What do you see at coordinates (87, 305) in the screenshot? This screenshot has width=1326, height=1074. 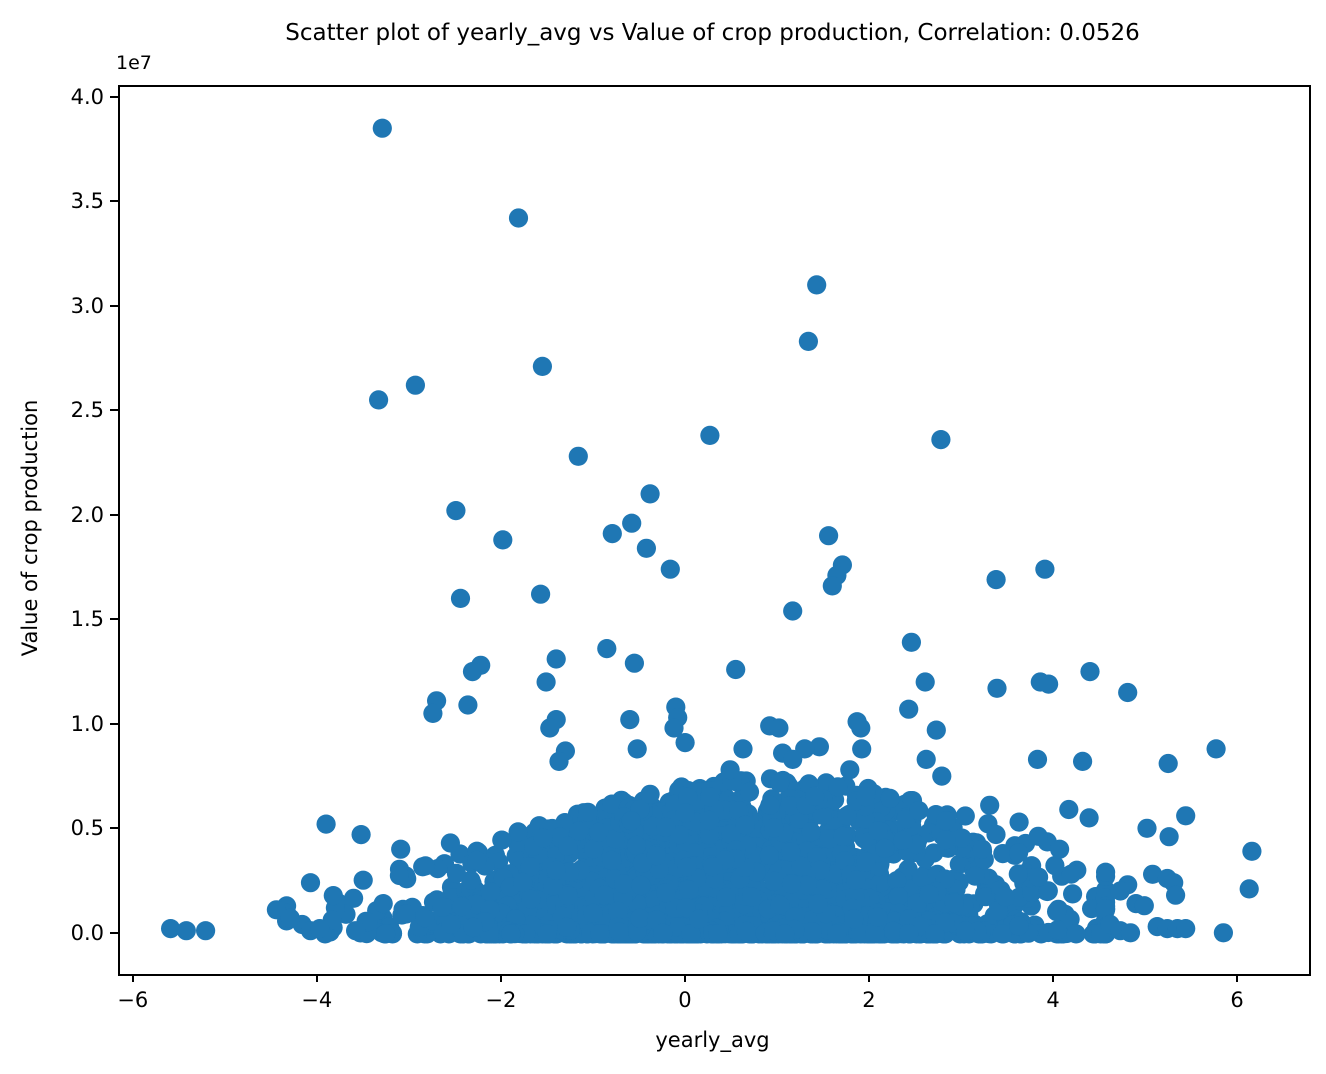 I see `y-tick-label: 3.0` at bounding box center [87, 305].